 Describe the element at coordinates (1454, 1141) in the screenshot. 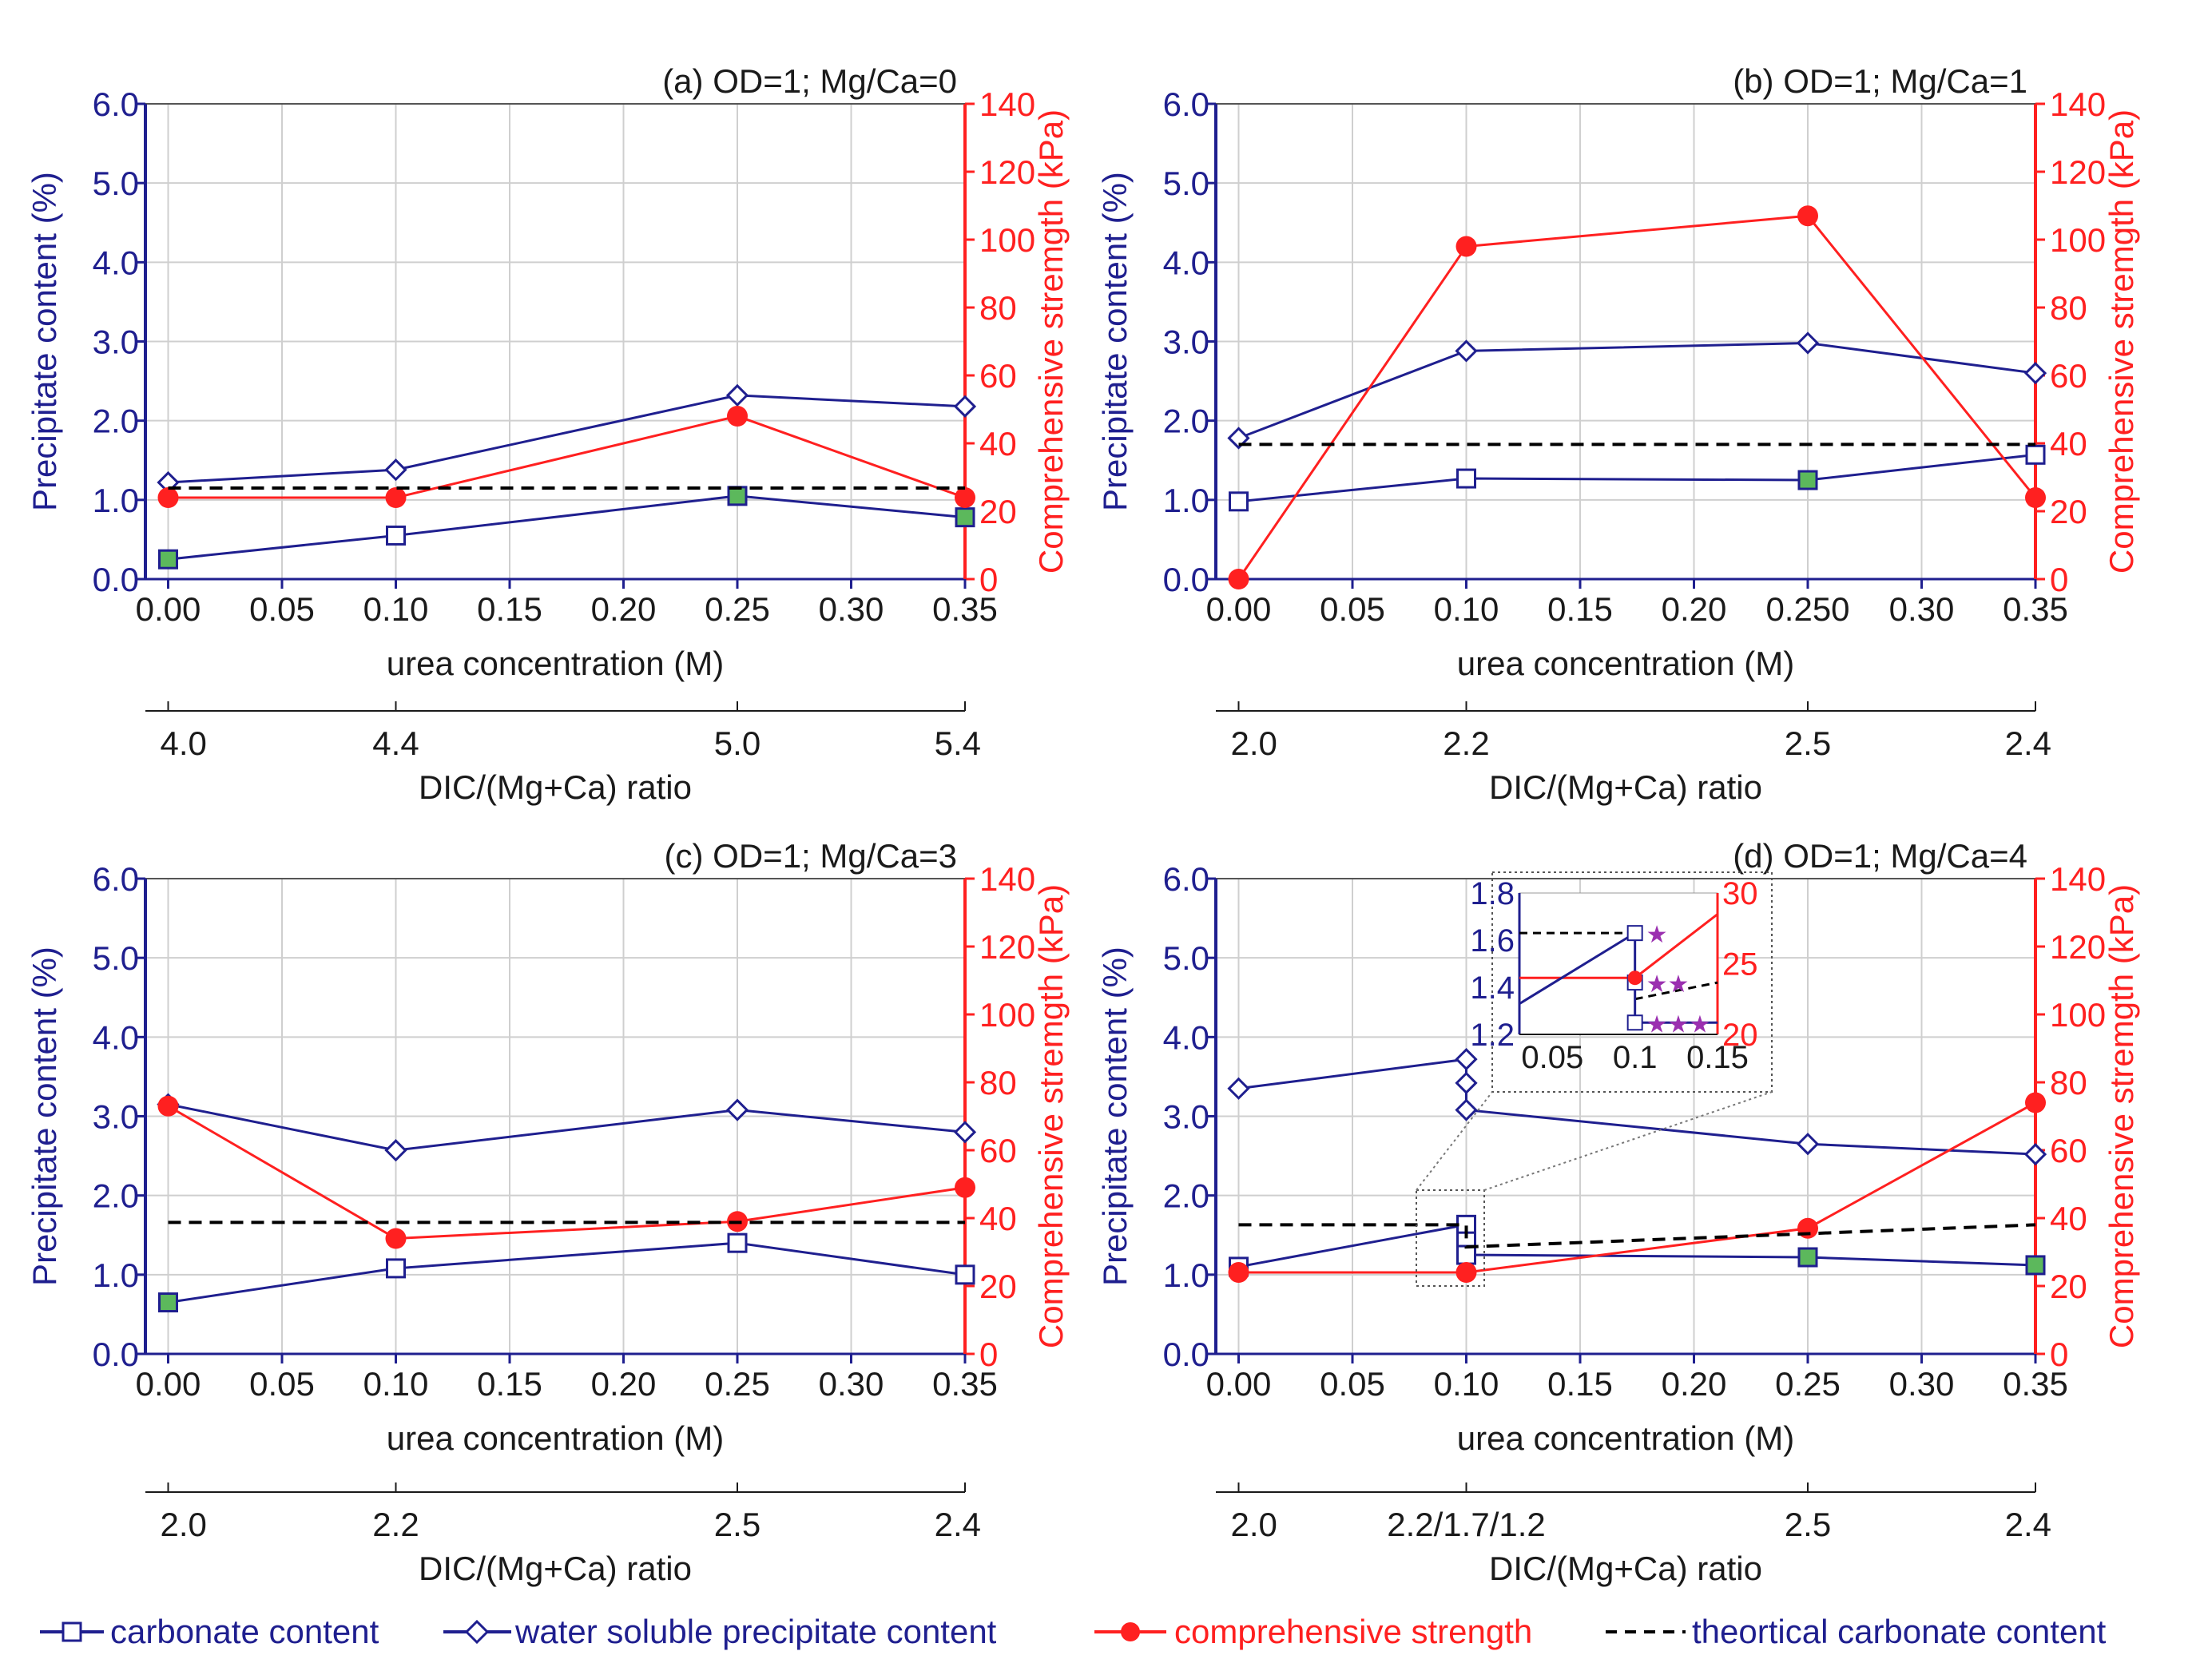

I see `zoom-connector` at that location.